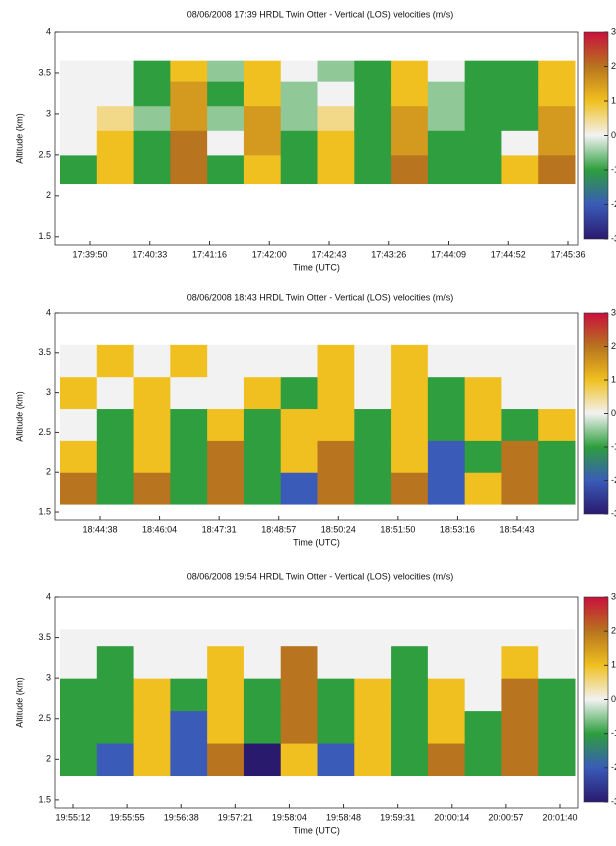 This screenshot has width=616, height=846. Describe the element at coordinates (613, 312) in the screenshot. I see `colorbar-tick-label: 3` at that location.